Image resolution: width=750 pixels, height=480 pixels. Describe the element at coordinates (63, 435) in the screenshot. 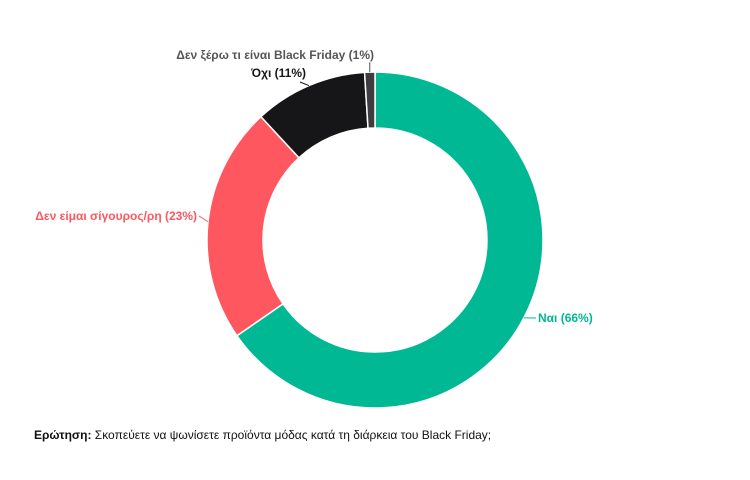

I see `question-label: Ερώτηση:` at that location.